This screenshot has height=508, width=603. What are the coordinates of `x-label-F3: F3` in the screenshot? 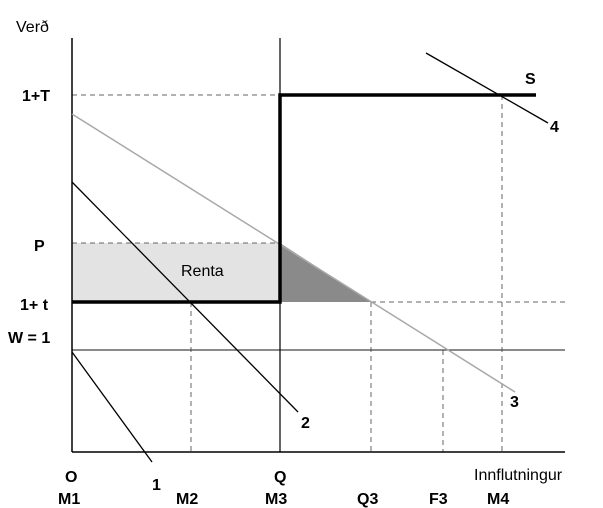 It's located at (438, 499).